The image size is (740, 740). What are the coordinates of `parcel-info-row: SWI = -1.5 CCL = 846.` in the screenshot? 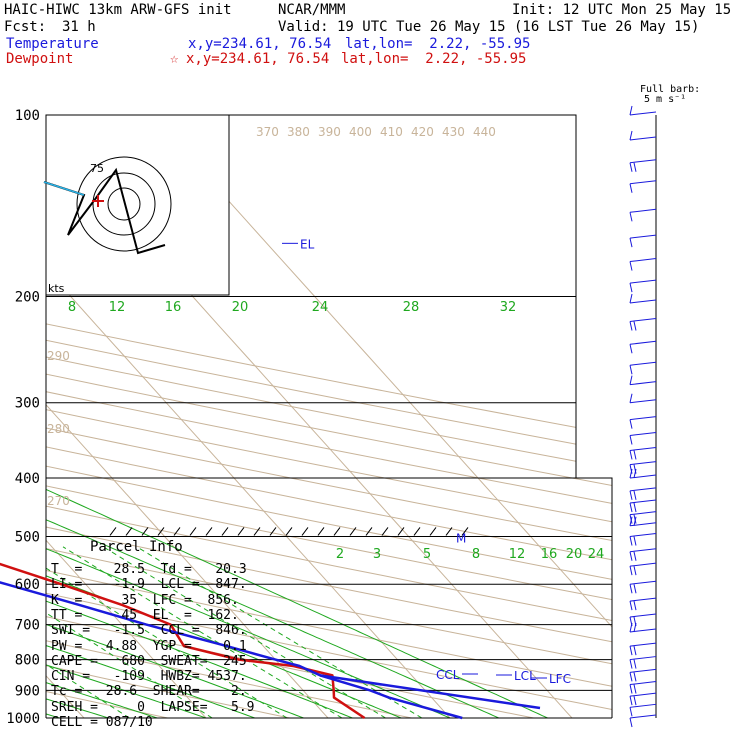 It's located at (149, 631).